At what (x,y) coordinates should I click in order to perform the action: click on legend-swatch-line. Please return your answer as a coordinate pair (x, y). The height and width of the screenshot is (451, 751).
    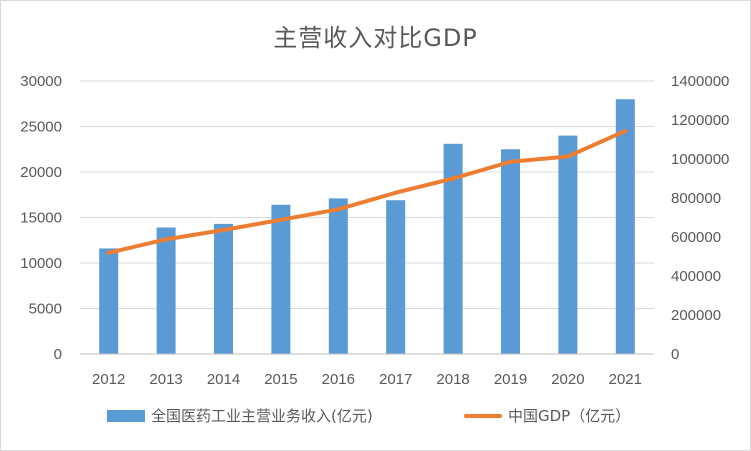
    Looking at the image, I should click on (483, 415).